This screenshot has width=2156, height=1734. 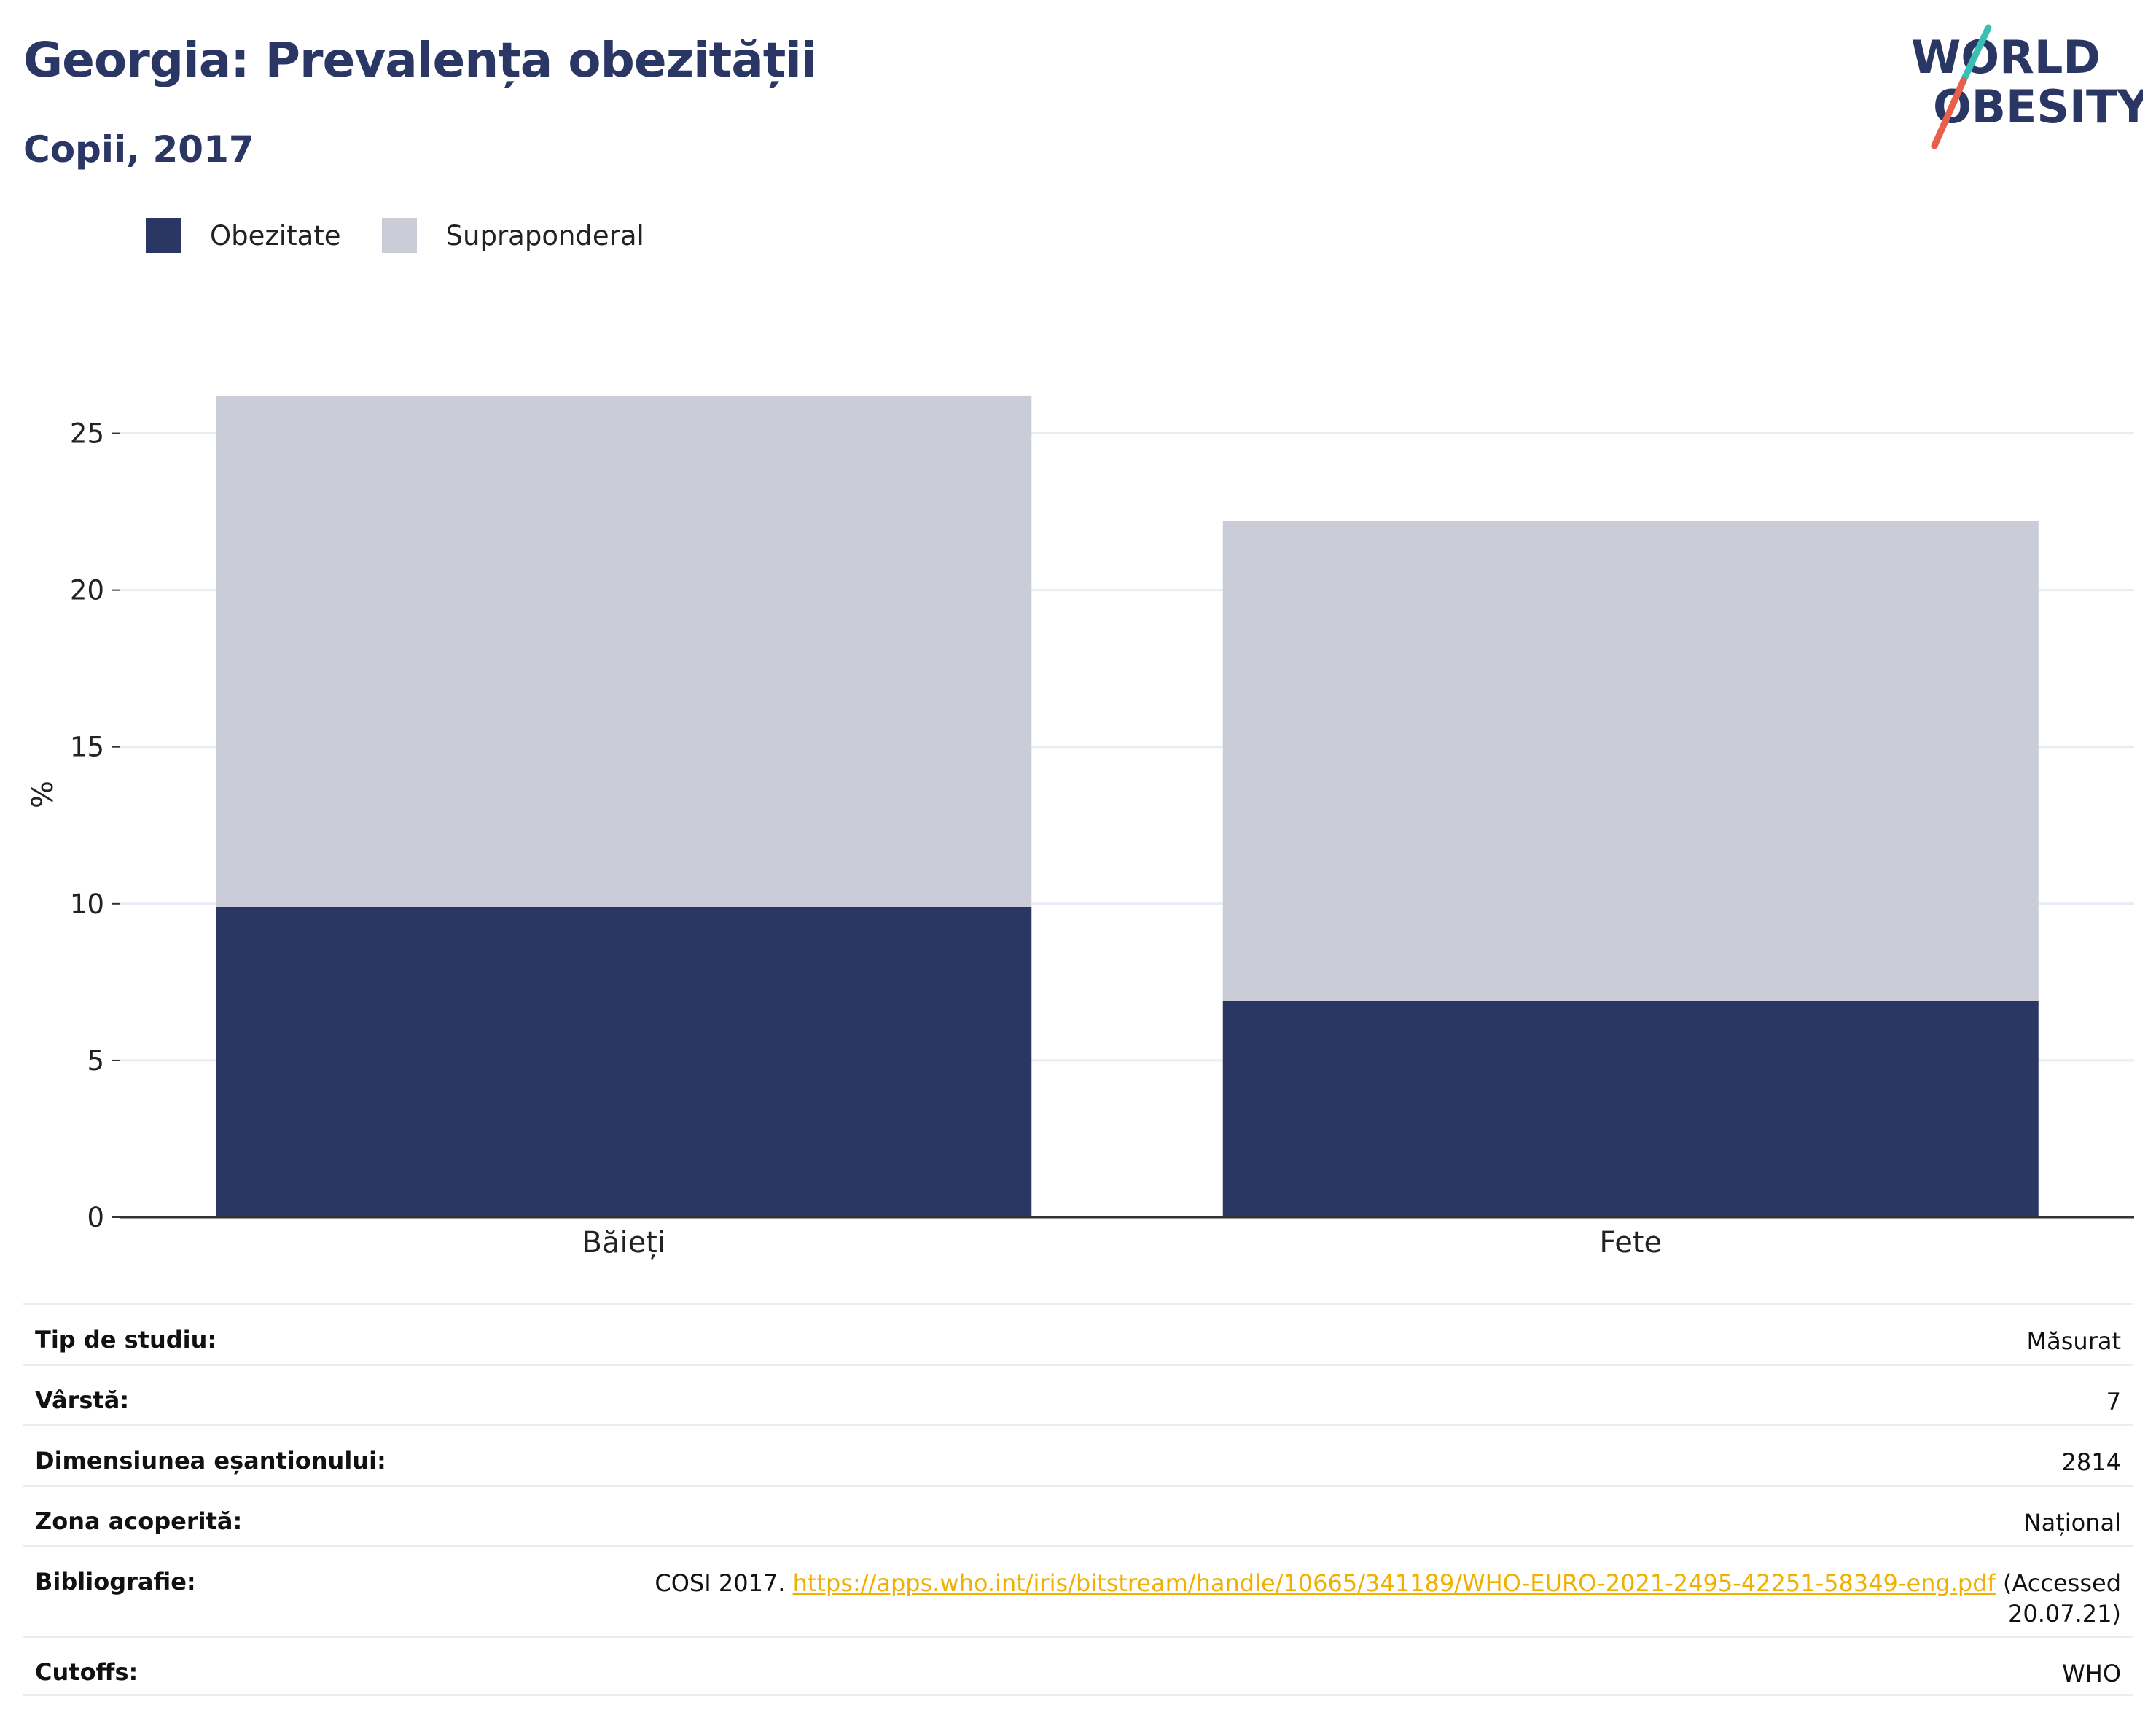 What do you see at coordinates (87, 434) in the screenshot?
I see `y-tick-label: 25` at bounding box center [87, 434].